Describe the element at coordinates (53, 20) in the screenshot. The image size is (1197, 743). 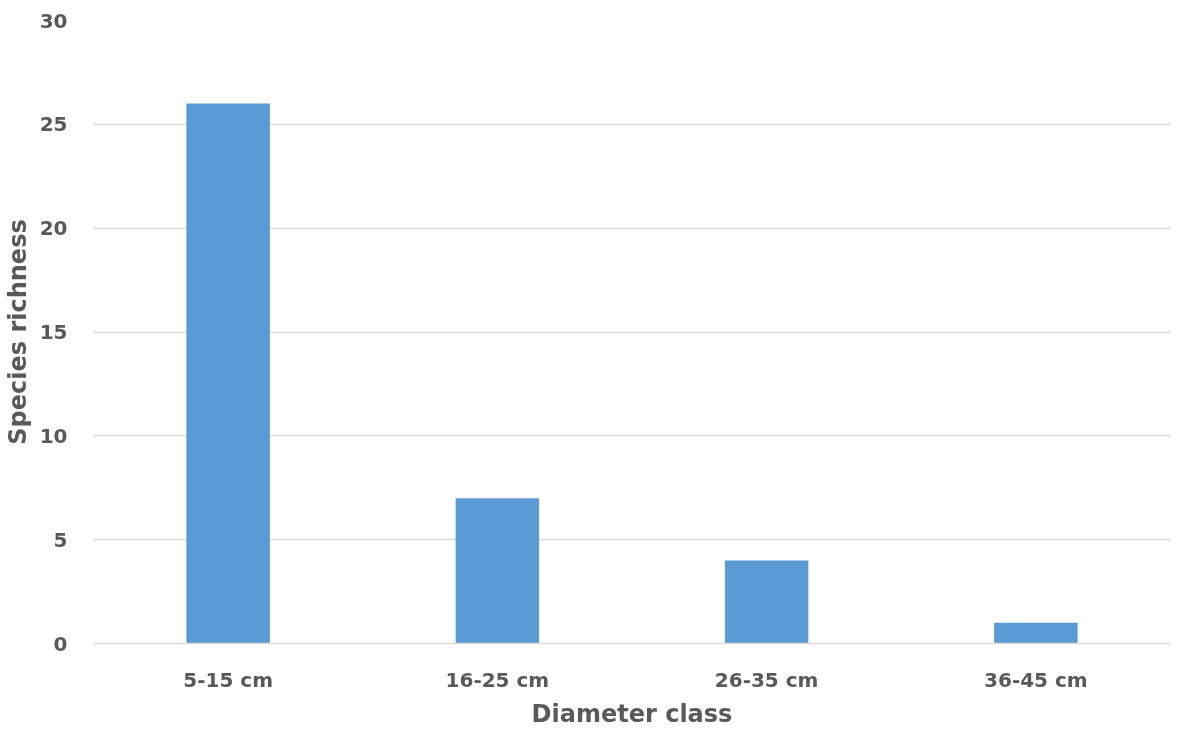
I see `y-tick-label: 30` at that location.